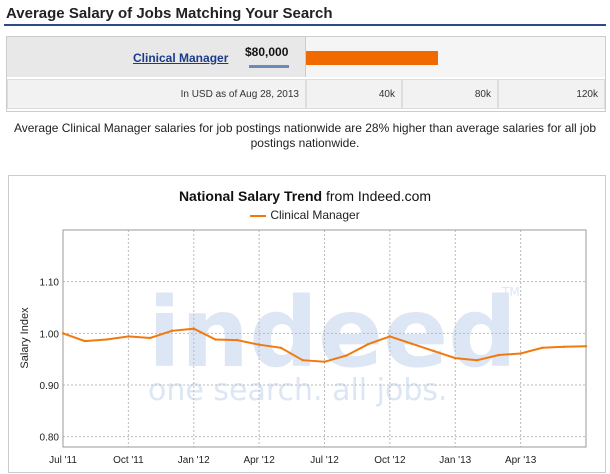  I want to click on x-tick-label: Oct '12, so click(390, 460).